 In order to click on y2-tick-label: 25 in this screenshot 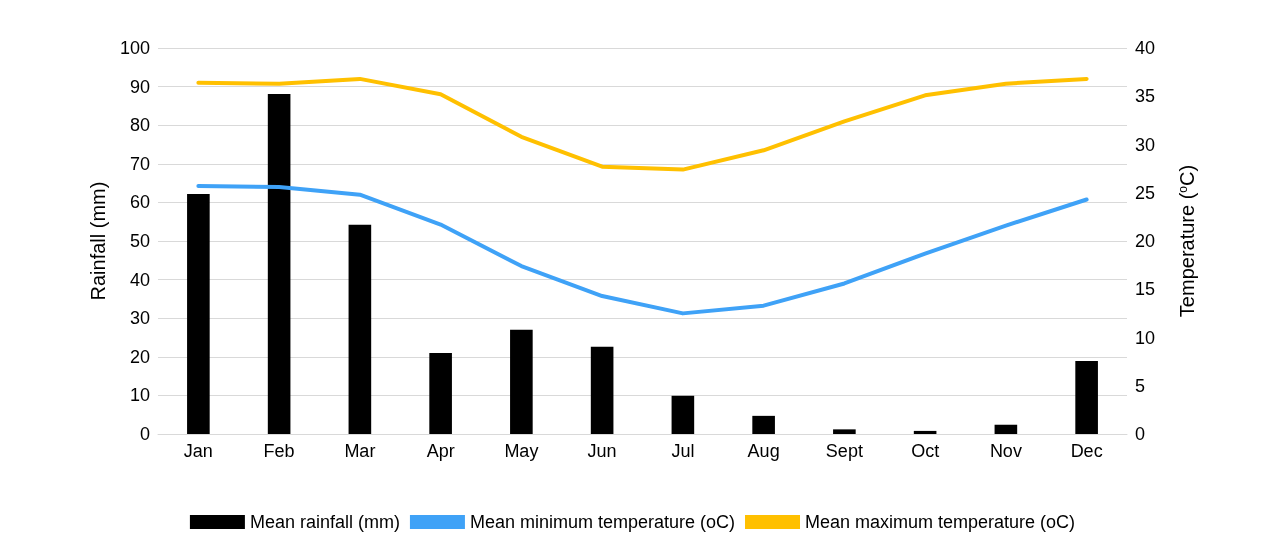, I will do `click(1145, 192)`.